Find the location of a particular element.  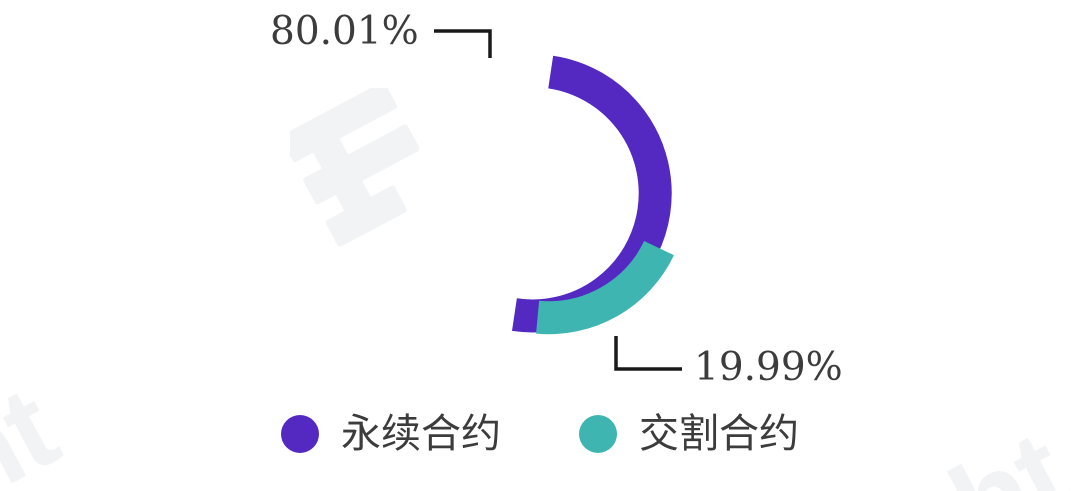

donut-slice-delivery is located at coordinates (605, 287).